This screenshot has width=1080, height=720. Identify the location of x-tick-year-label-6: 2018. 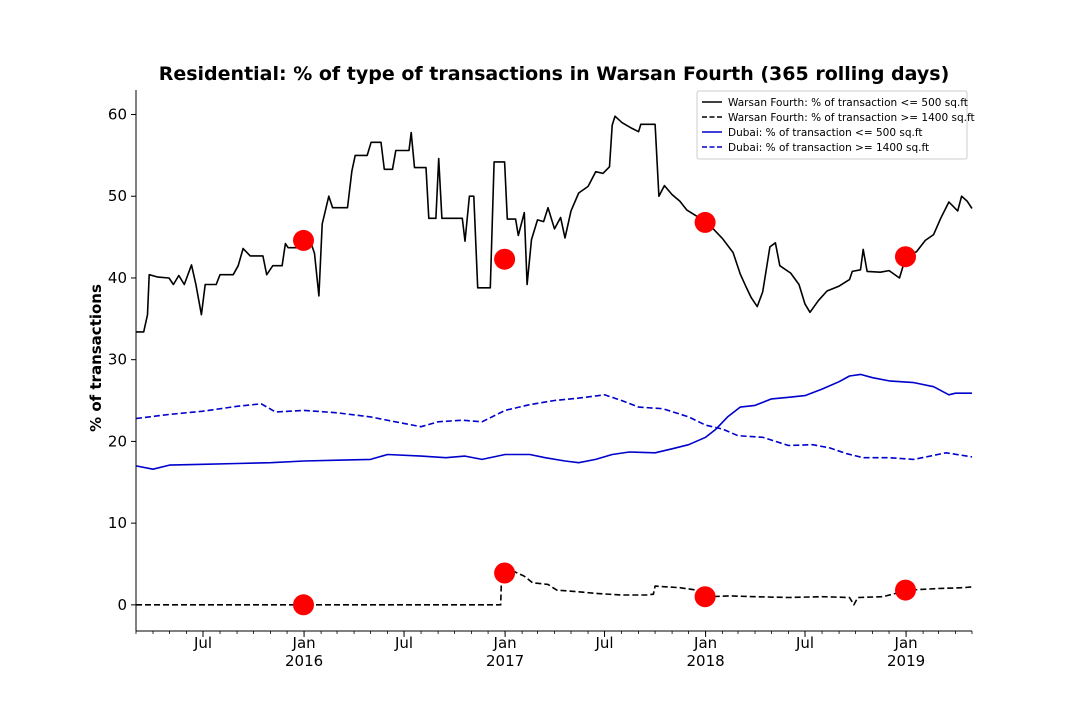
(706, 661).